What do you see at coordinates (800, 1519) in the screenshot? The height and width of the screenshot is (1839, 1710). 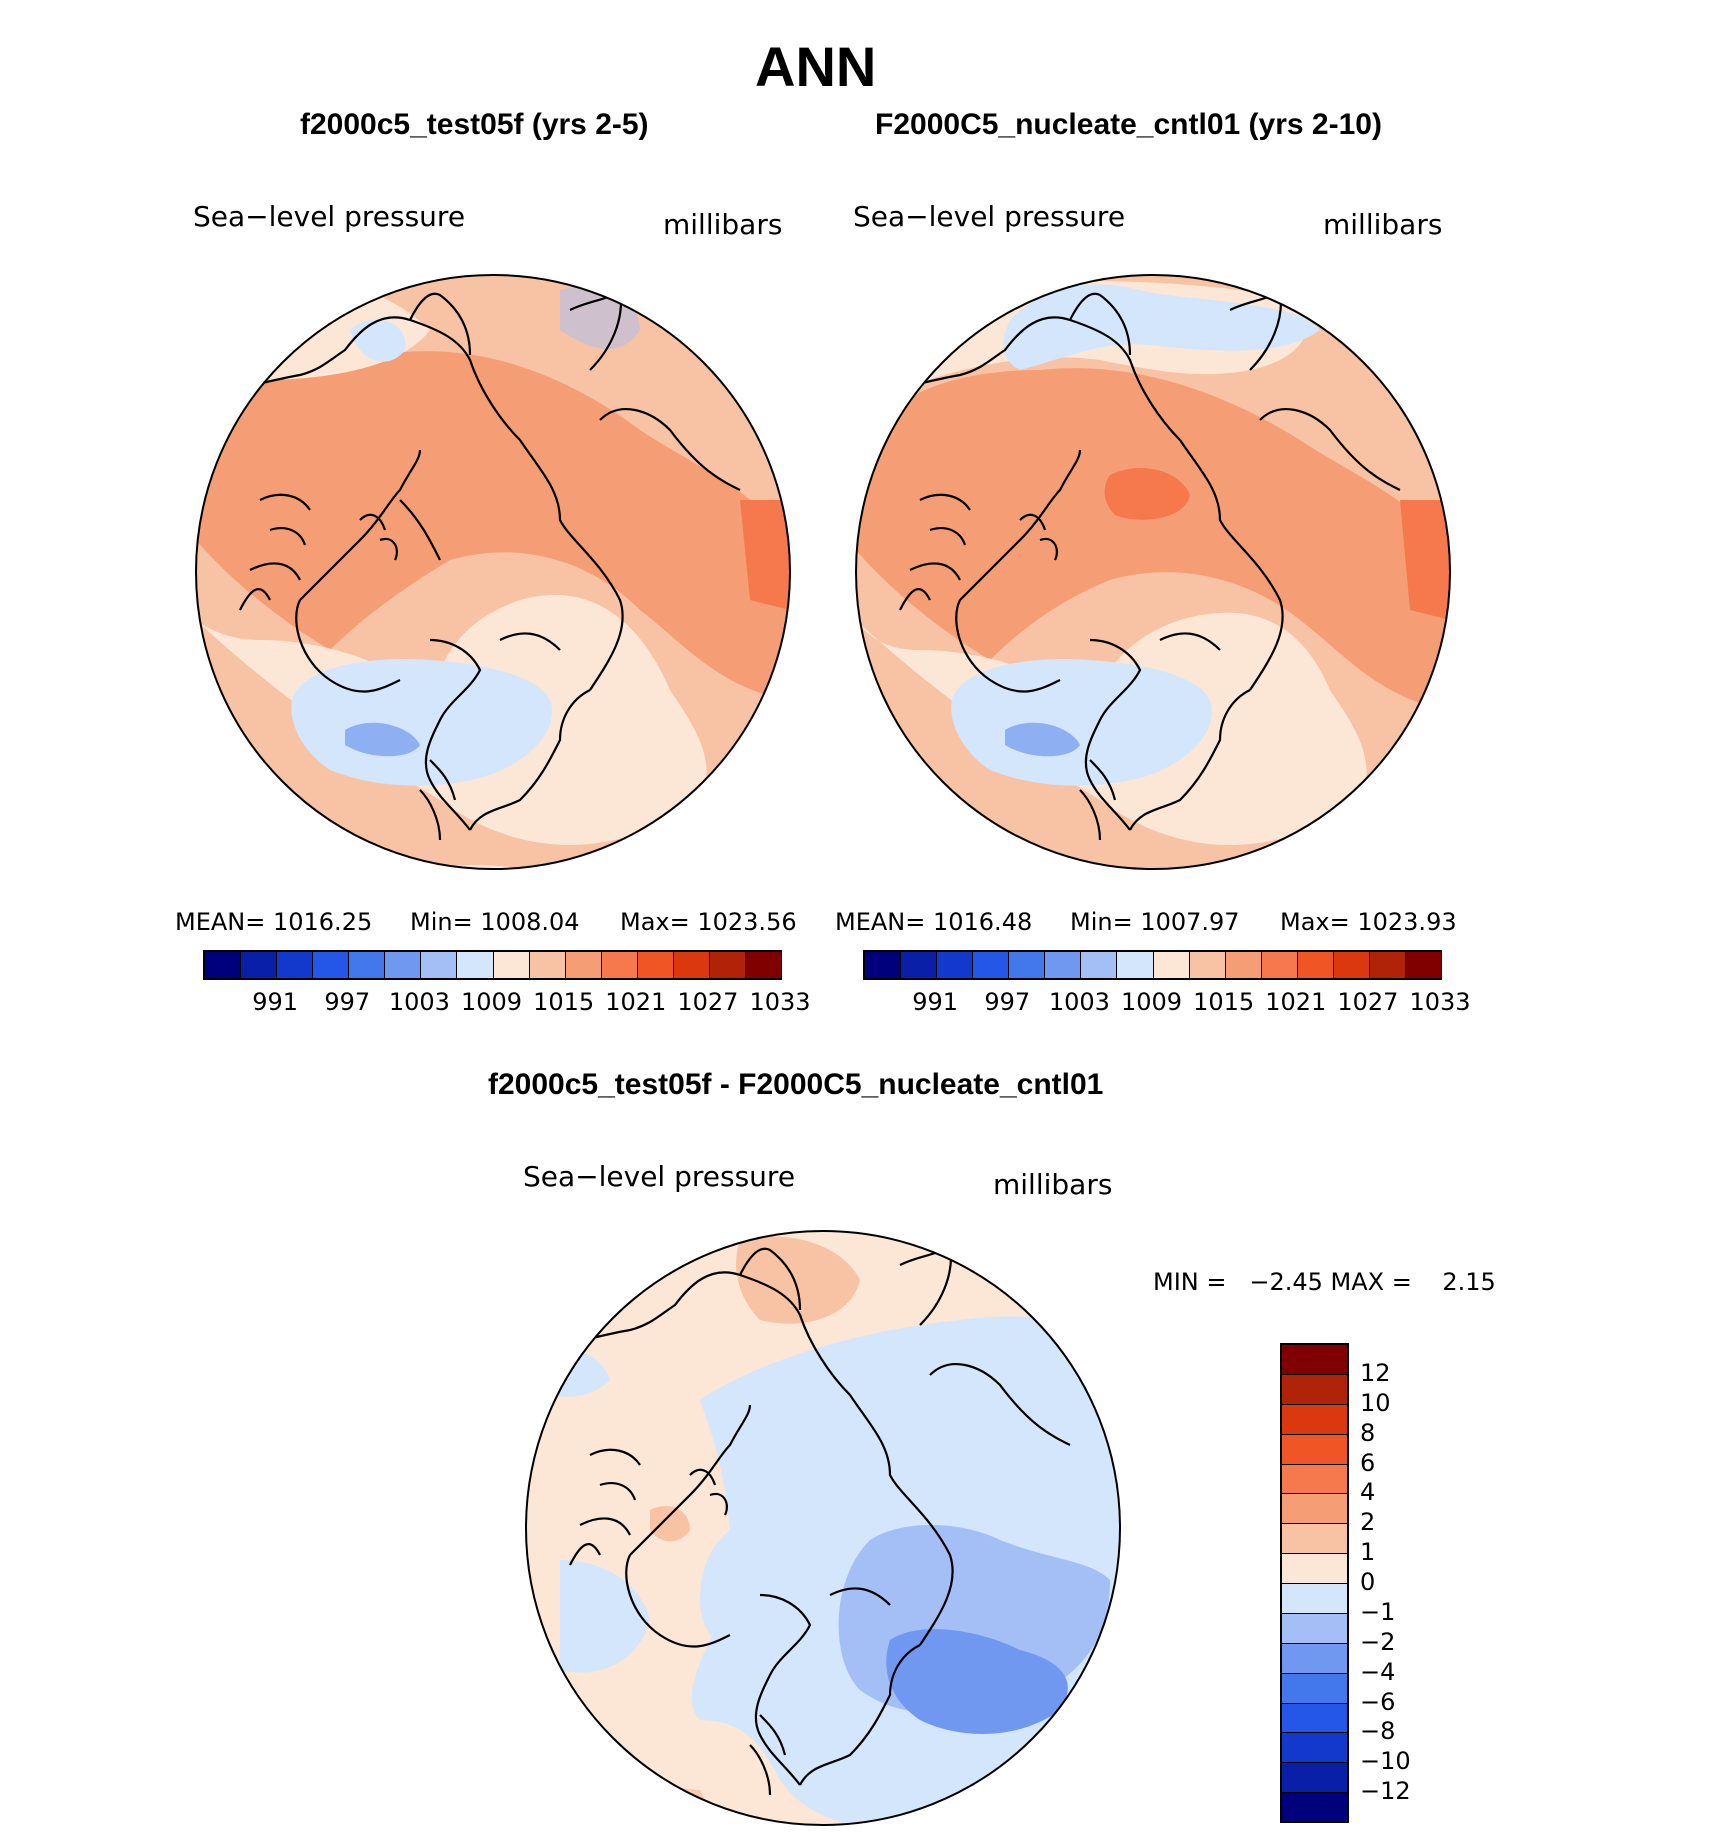 I see `diff-coastlines` at bounding box center [800, 1519].